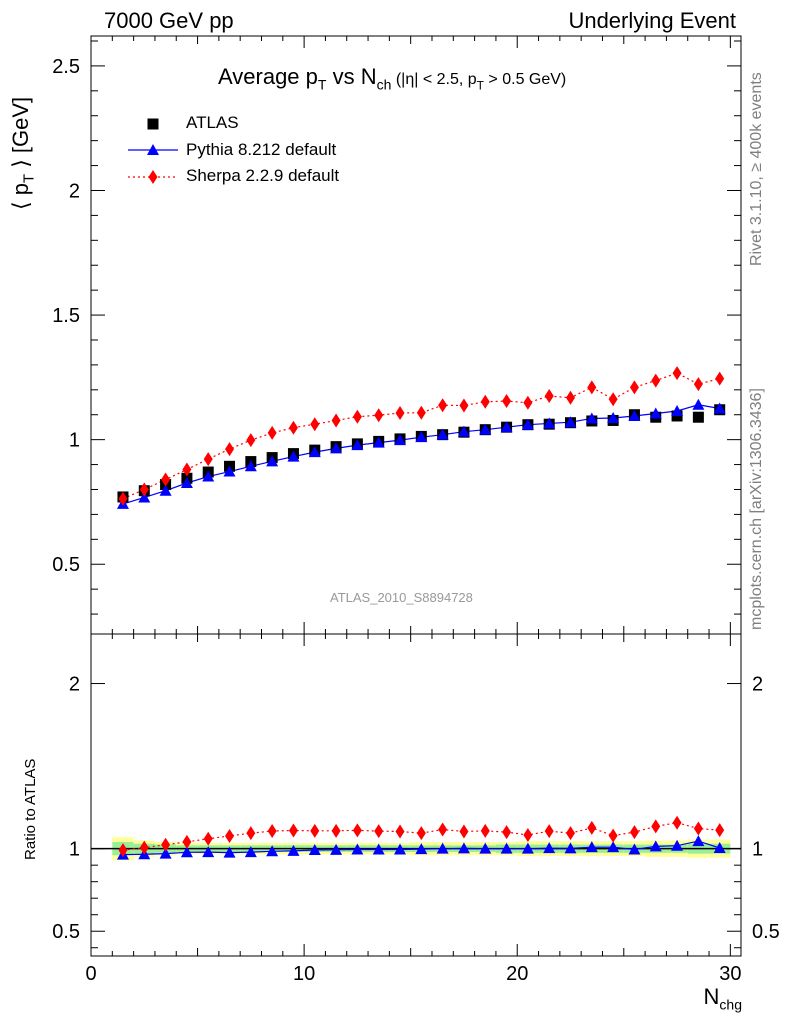 This screenshot has height=1024, width=786. Describe the element at coordinates (766, 932) in the screenshot. I see `ratio-y-tick-label-right: 0.5` at that location.